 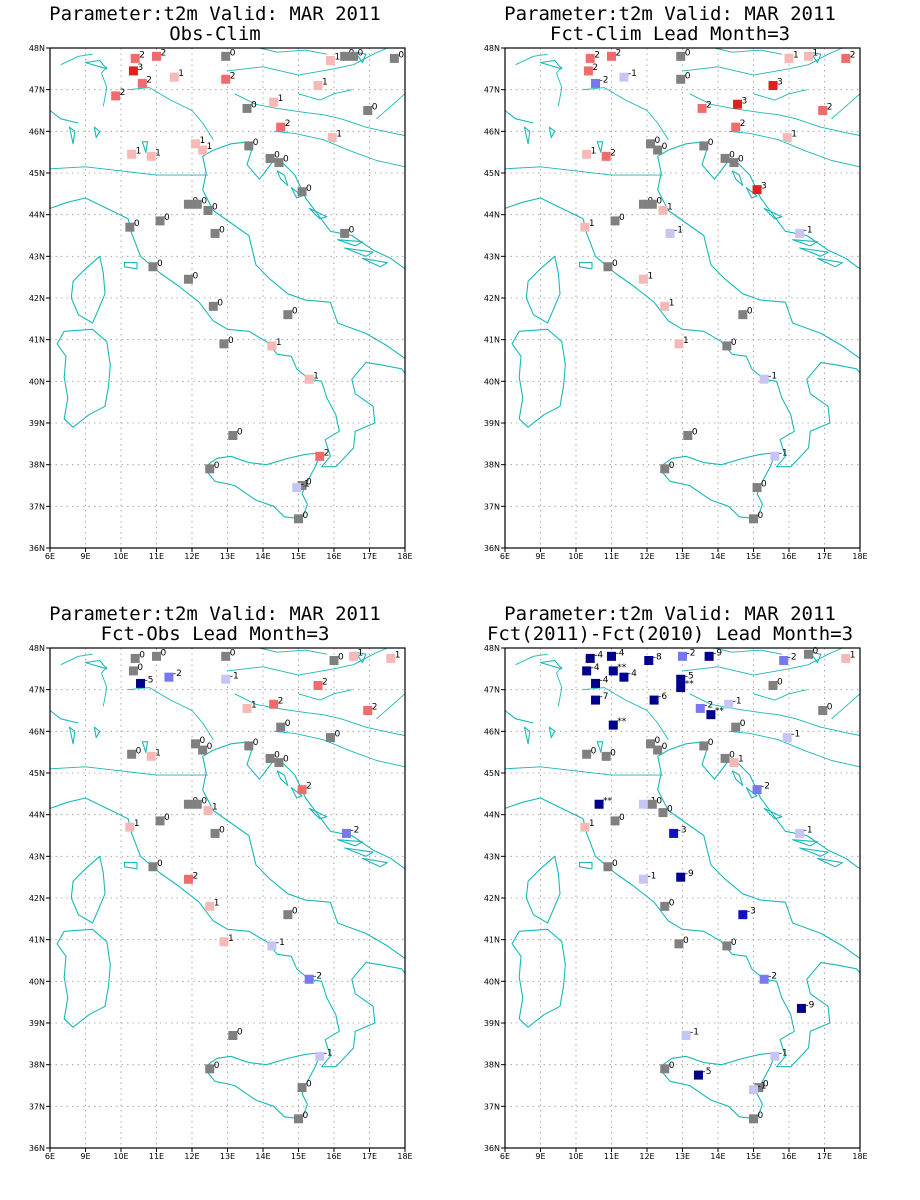 What do you see at coordinates (646, 1156) in the screenshot?
I see `x-tick-label: 12E` at bounding box center [646, 1156].